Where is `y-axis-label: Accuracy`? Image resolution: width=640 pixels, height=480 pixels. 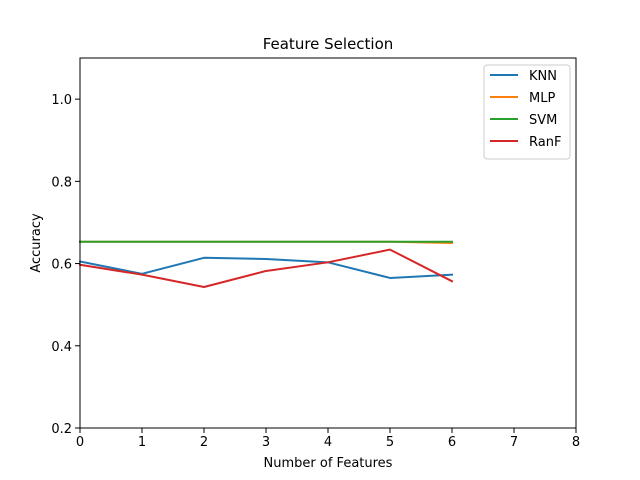
y-axis-label: Accuracy is located at coordinates (36, 243).